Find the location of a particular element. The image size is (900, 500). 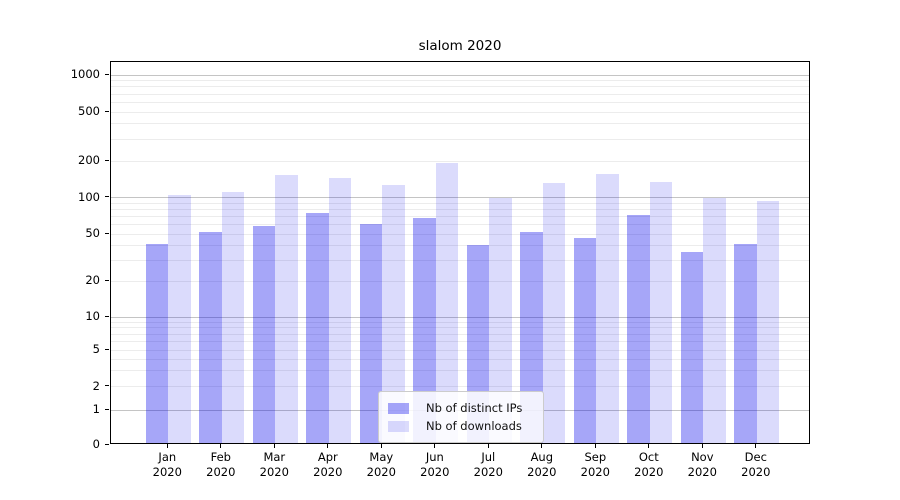

y-tick-label-10: 10 is located at coordinates (92, 316).